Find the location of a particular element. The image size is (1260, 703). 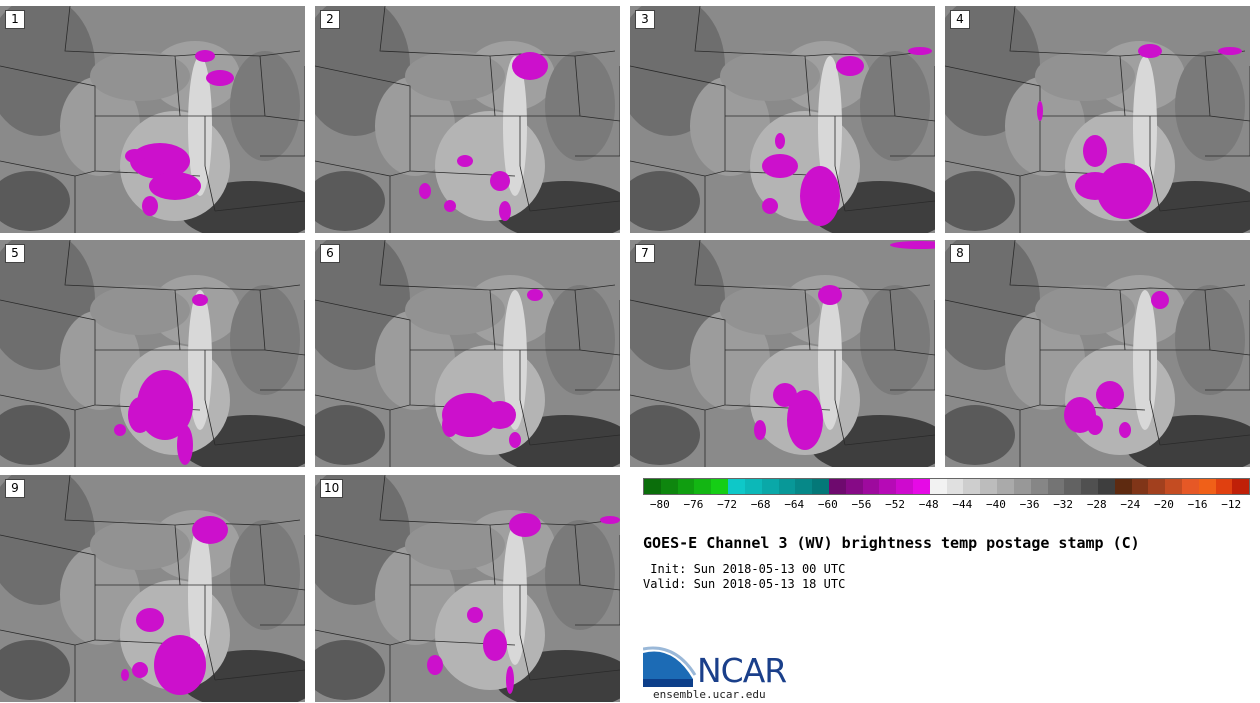

panel-number: 9 is located at coordinates (15, 488).